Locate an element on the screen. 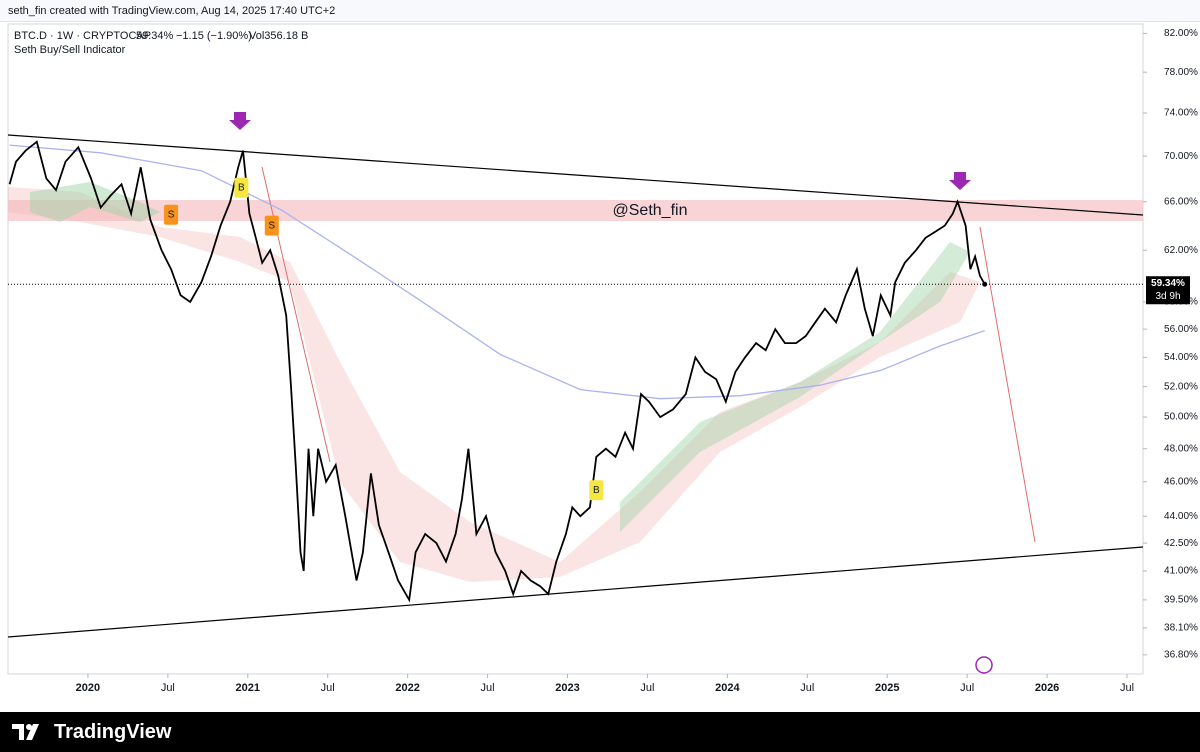 This screenshot has width=1200, height=752. legend-last: 59.34% is located at coordinates (155, 36).